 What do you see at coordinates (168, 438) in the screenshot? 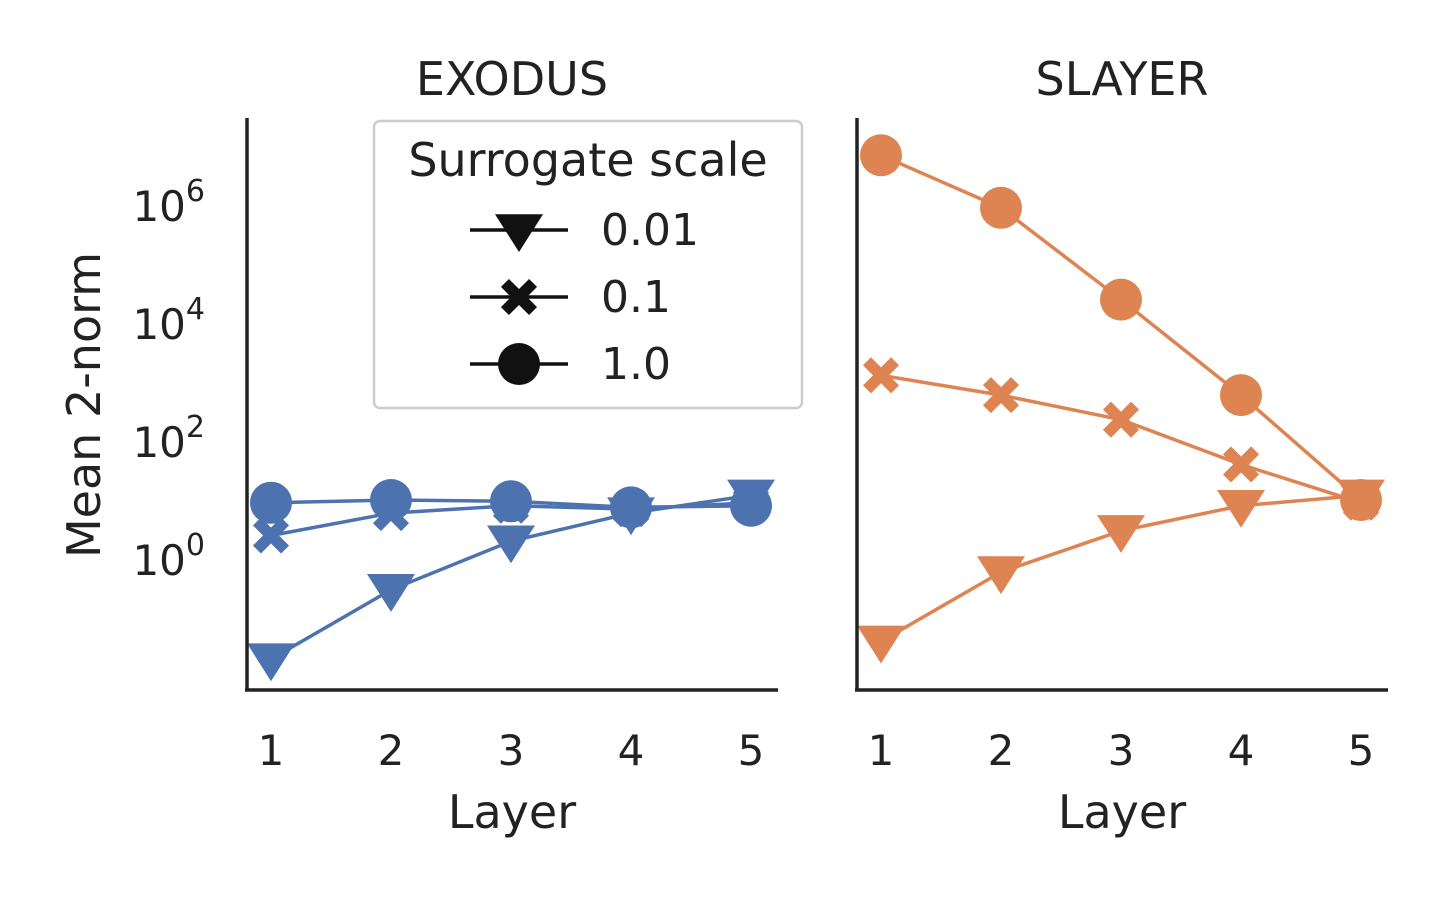
I see `y-tick-label: 10²` at bounding box center [168, 438].